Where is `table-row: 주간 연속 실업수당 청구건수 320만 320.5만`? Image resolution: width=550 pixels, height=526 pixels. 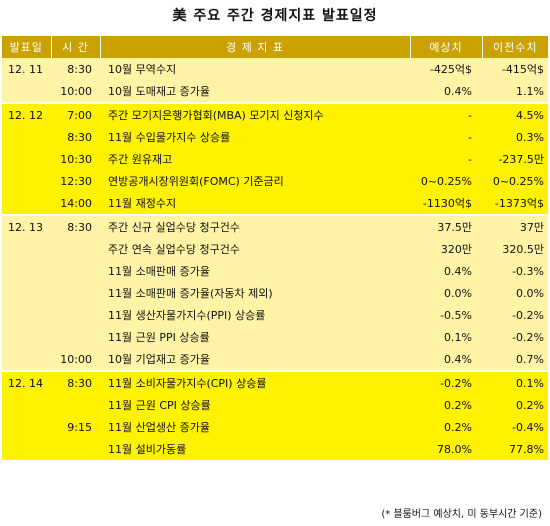
table-row: 주간 연속 실업수당 청구건수 320만 320.5만 is located at coordinates (275, 249).